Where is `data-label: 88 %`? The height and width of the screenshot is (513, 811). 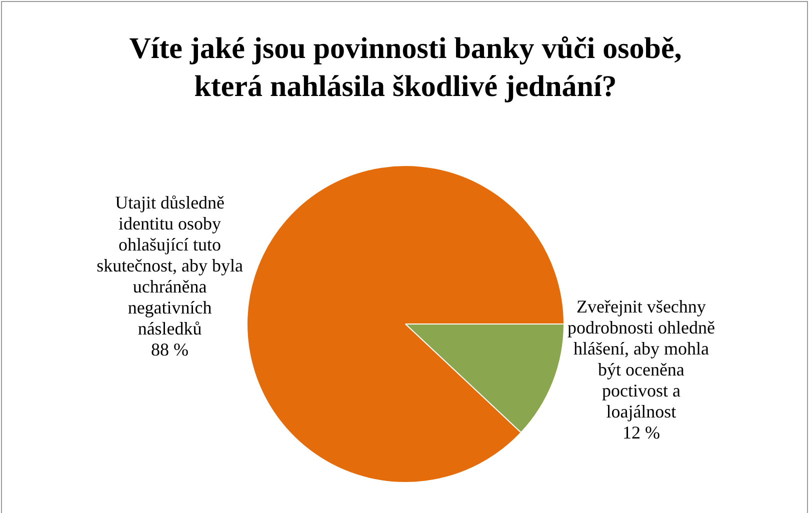
data-label: 88 % is located at coordinates (170, 350).